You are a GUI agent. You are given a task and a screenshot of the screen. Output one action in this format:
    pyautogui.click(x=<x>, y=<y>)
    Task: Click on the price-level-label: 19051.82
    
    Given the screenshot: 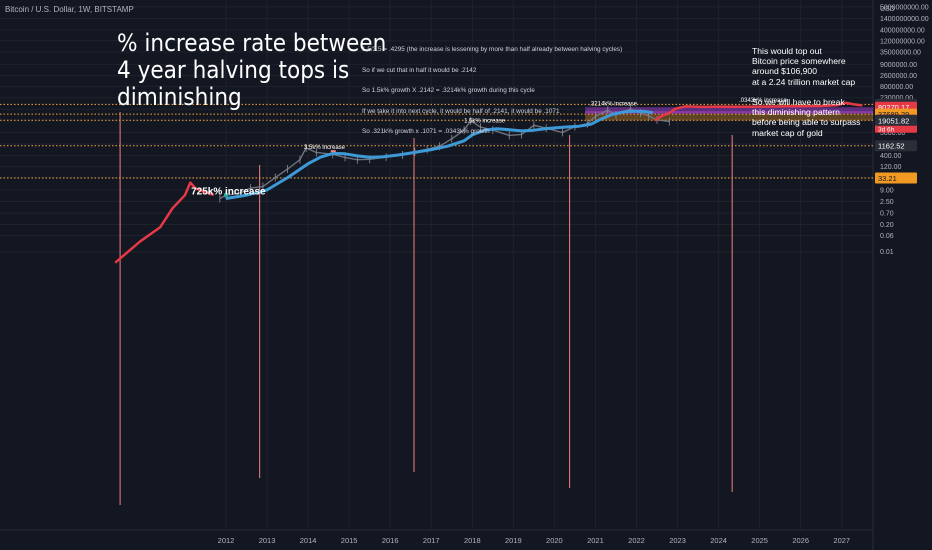 What is the action you would take?
    pyautogui.click(x=893, y=120)
    